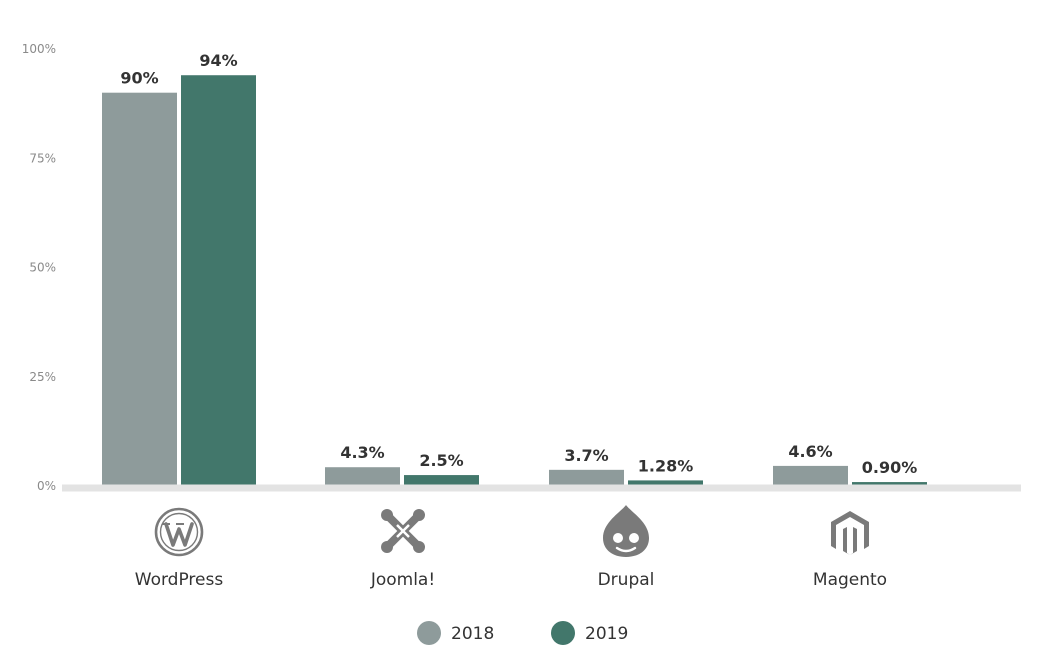  What do you see at coordinates (511, 531) in the screenshot?
I see `category-icons` at bounding box center [511, 531].